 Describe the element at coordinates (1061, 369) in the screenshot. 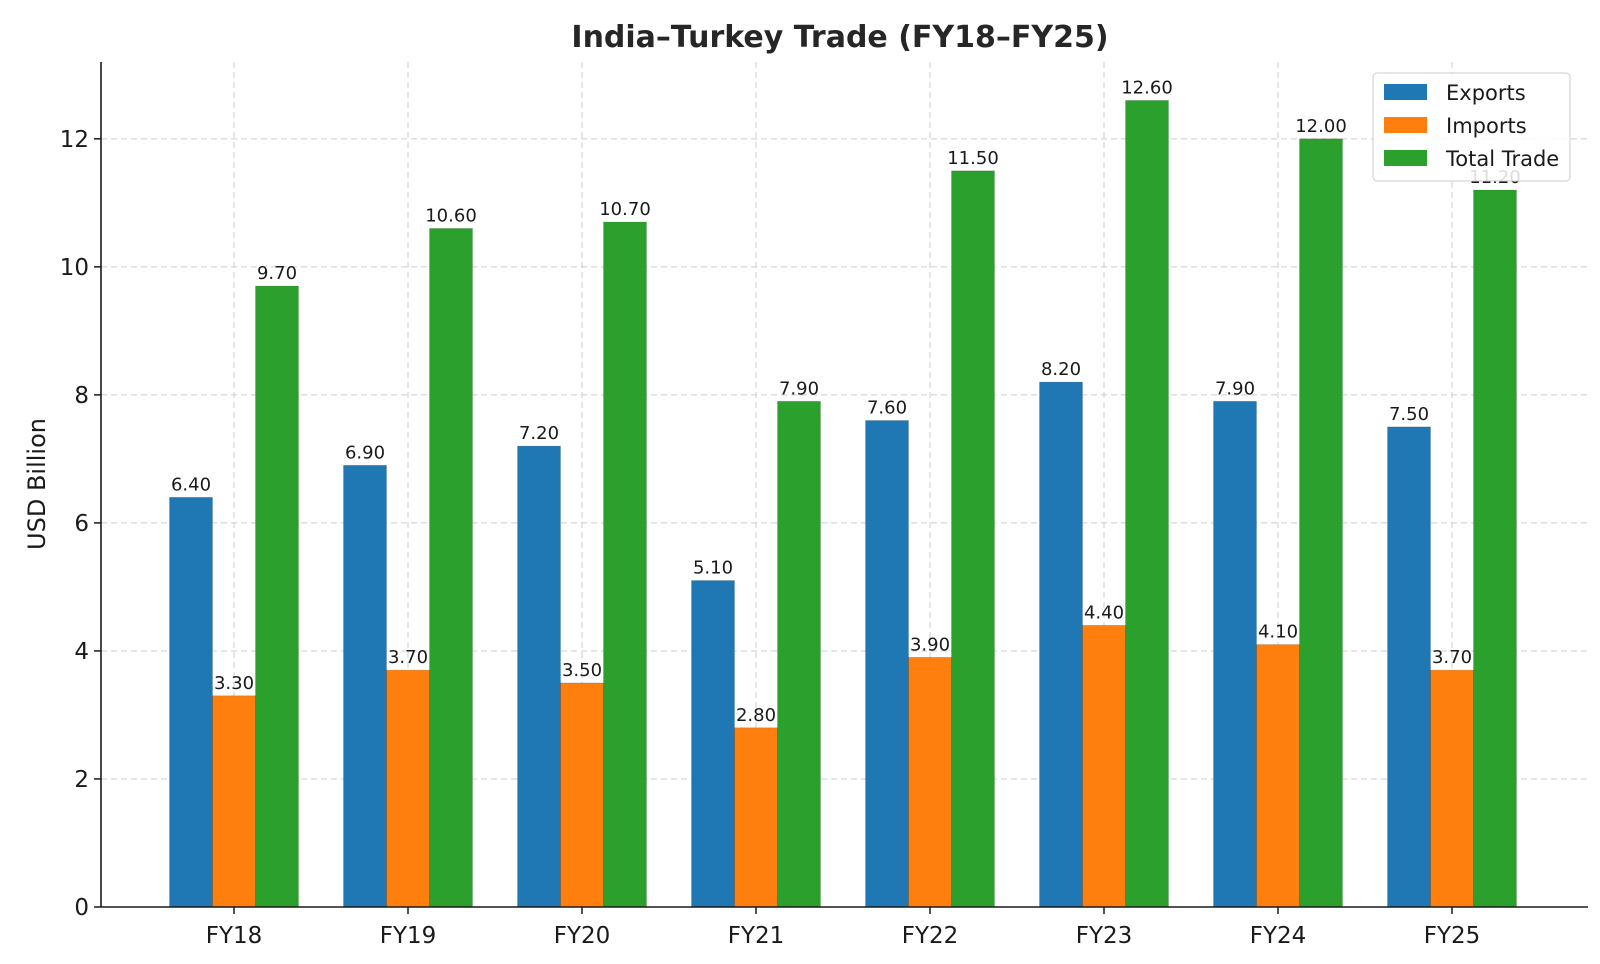

I see `data-label: 8.20` at that location.